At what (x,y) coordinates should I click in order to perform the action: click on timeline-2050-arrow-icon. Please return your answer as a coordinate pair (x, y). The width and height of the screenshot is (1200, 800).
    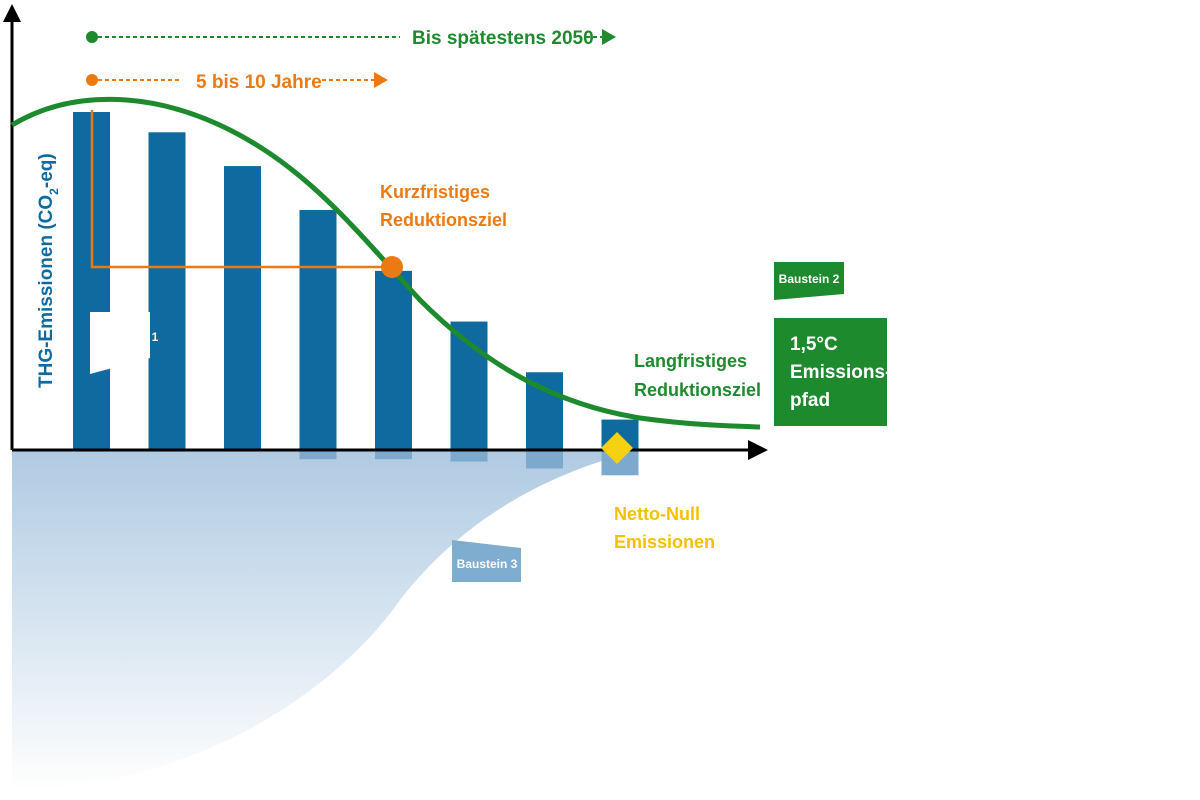
    Looking at the image, I should click on (609, 37).